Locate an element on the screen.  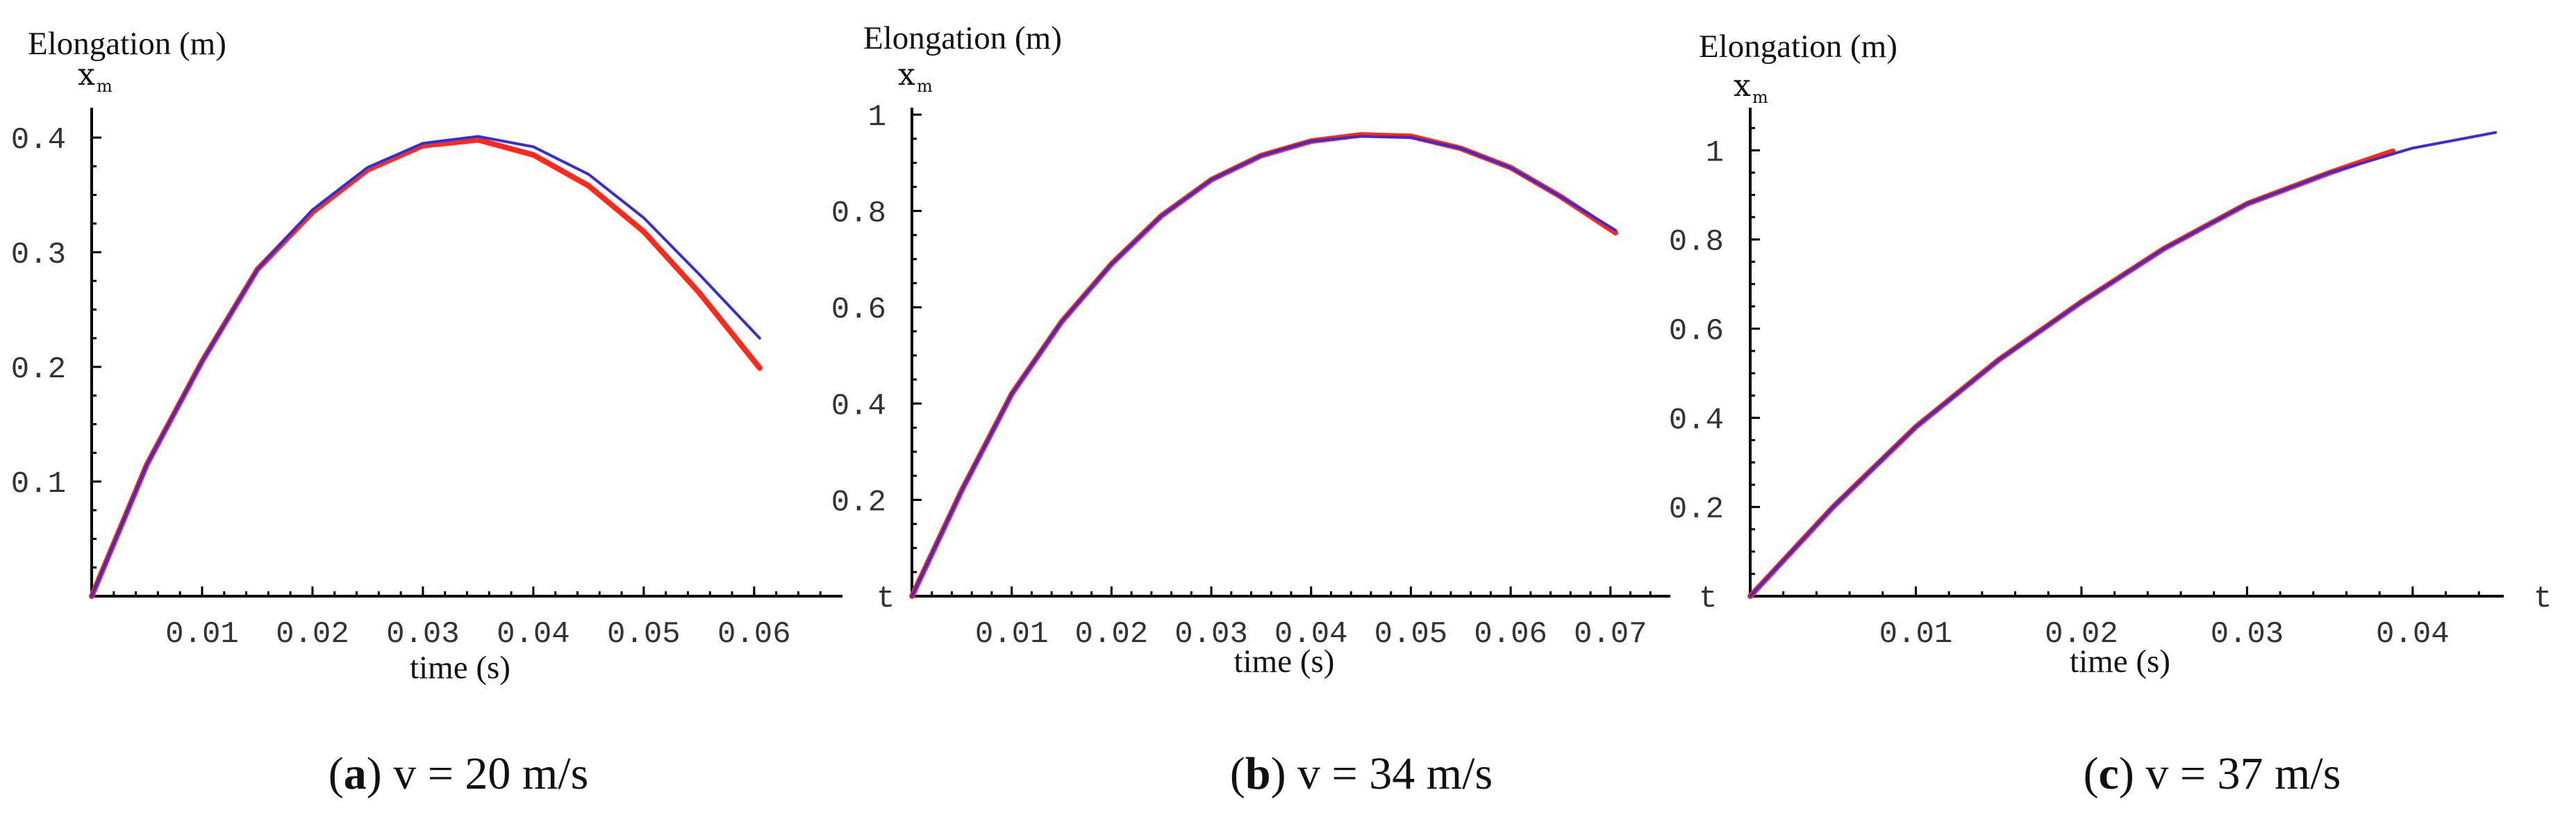
x-tick-label: 0.07 is located at coordinates (1610, 634).